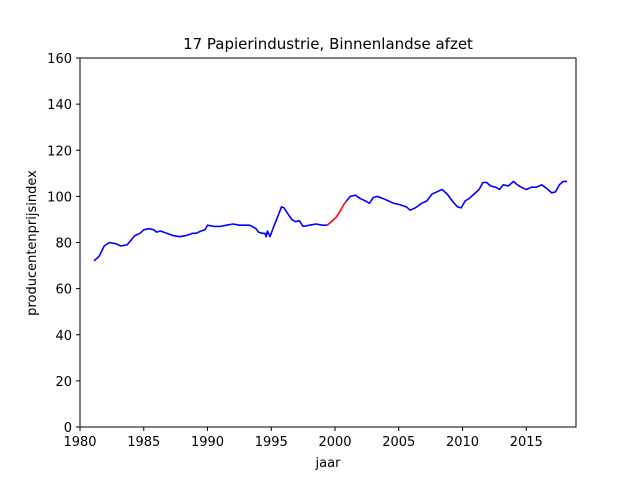 This screenshot has width=640, height=480. Describe the element at coordinates (63, 290) in the screenshot. I see `y-tick-label-3: 60` at that location.